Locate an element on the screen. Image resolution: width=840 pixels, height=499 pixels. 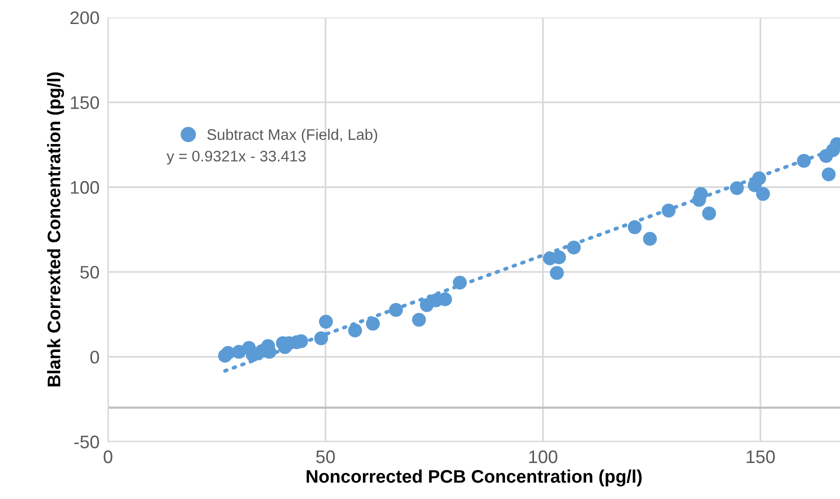
y-tick-label: 100 is located at coordinates (84, 187).